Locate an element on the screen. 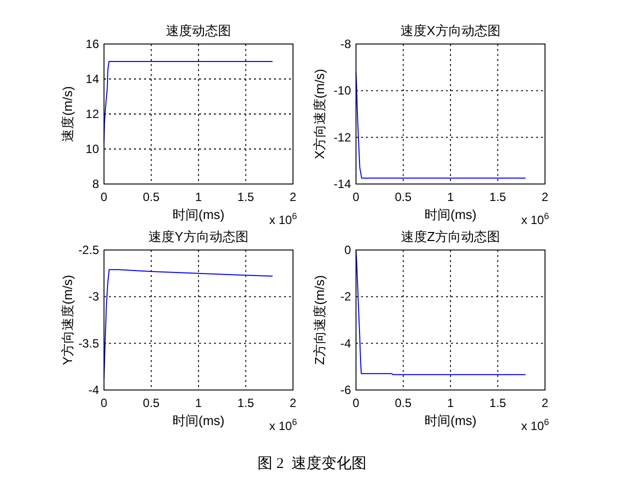  y-tick-label: -12 is located at coordinates (343, 137).